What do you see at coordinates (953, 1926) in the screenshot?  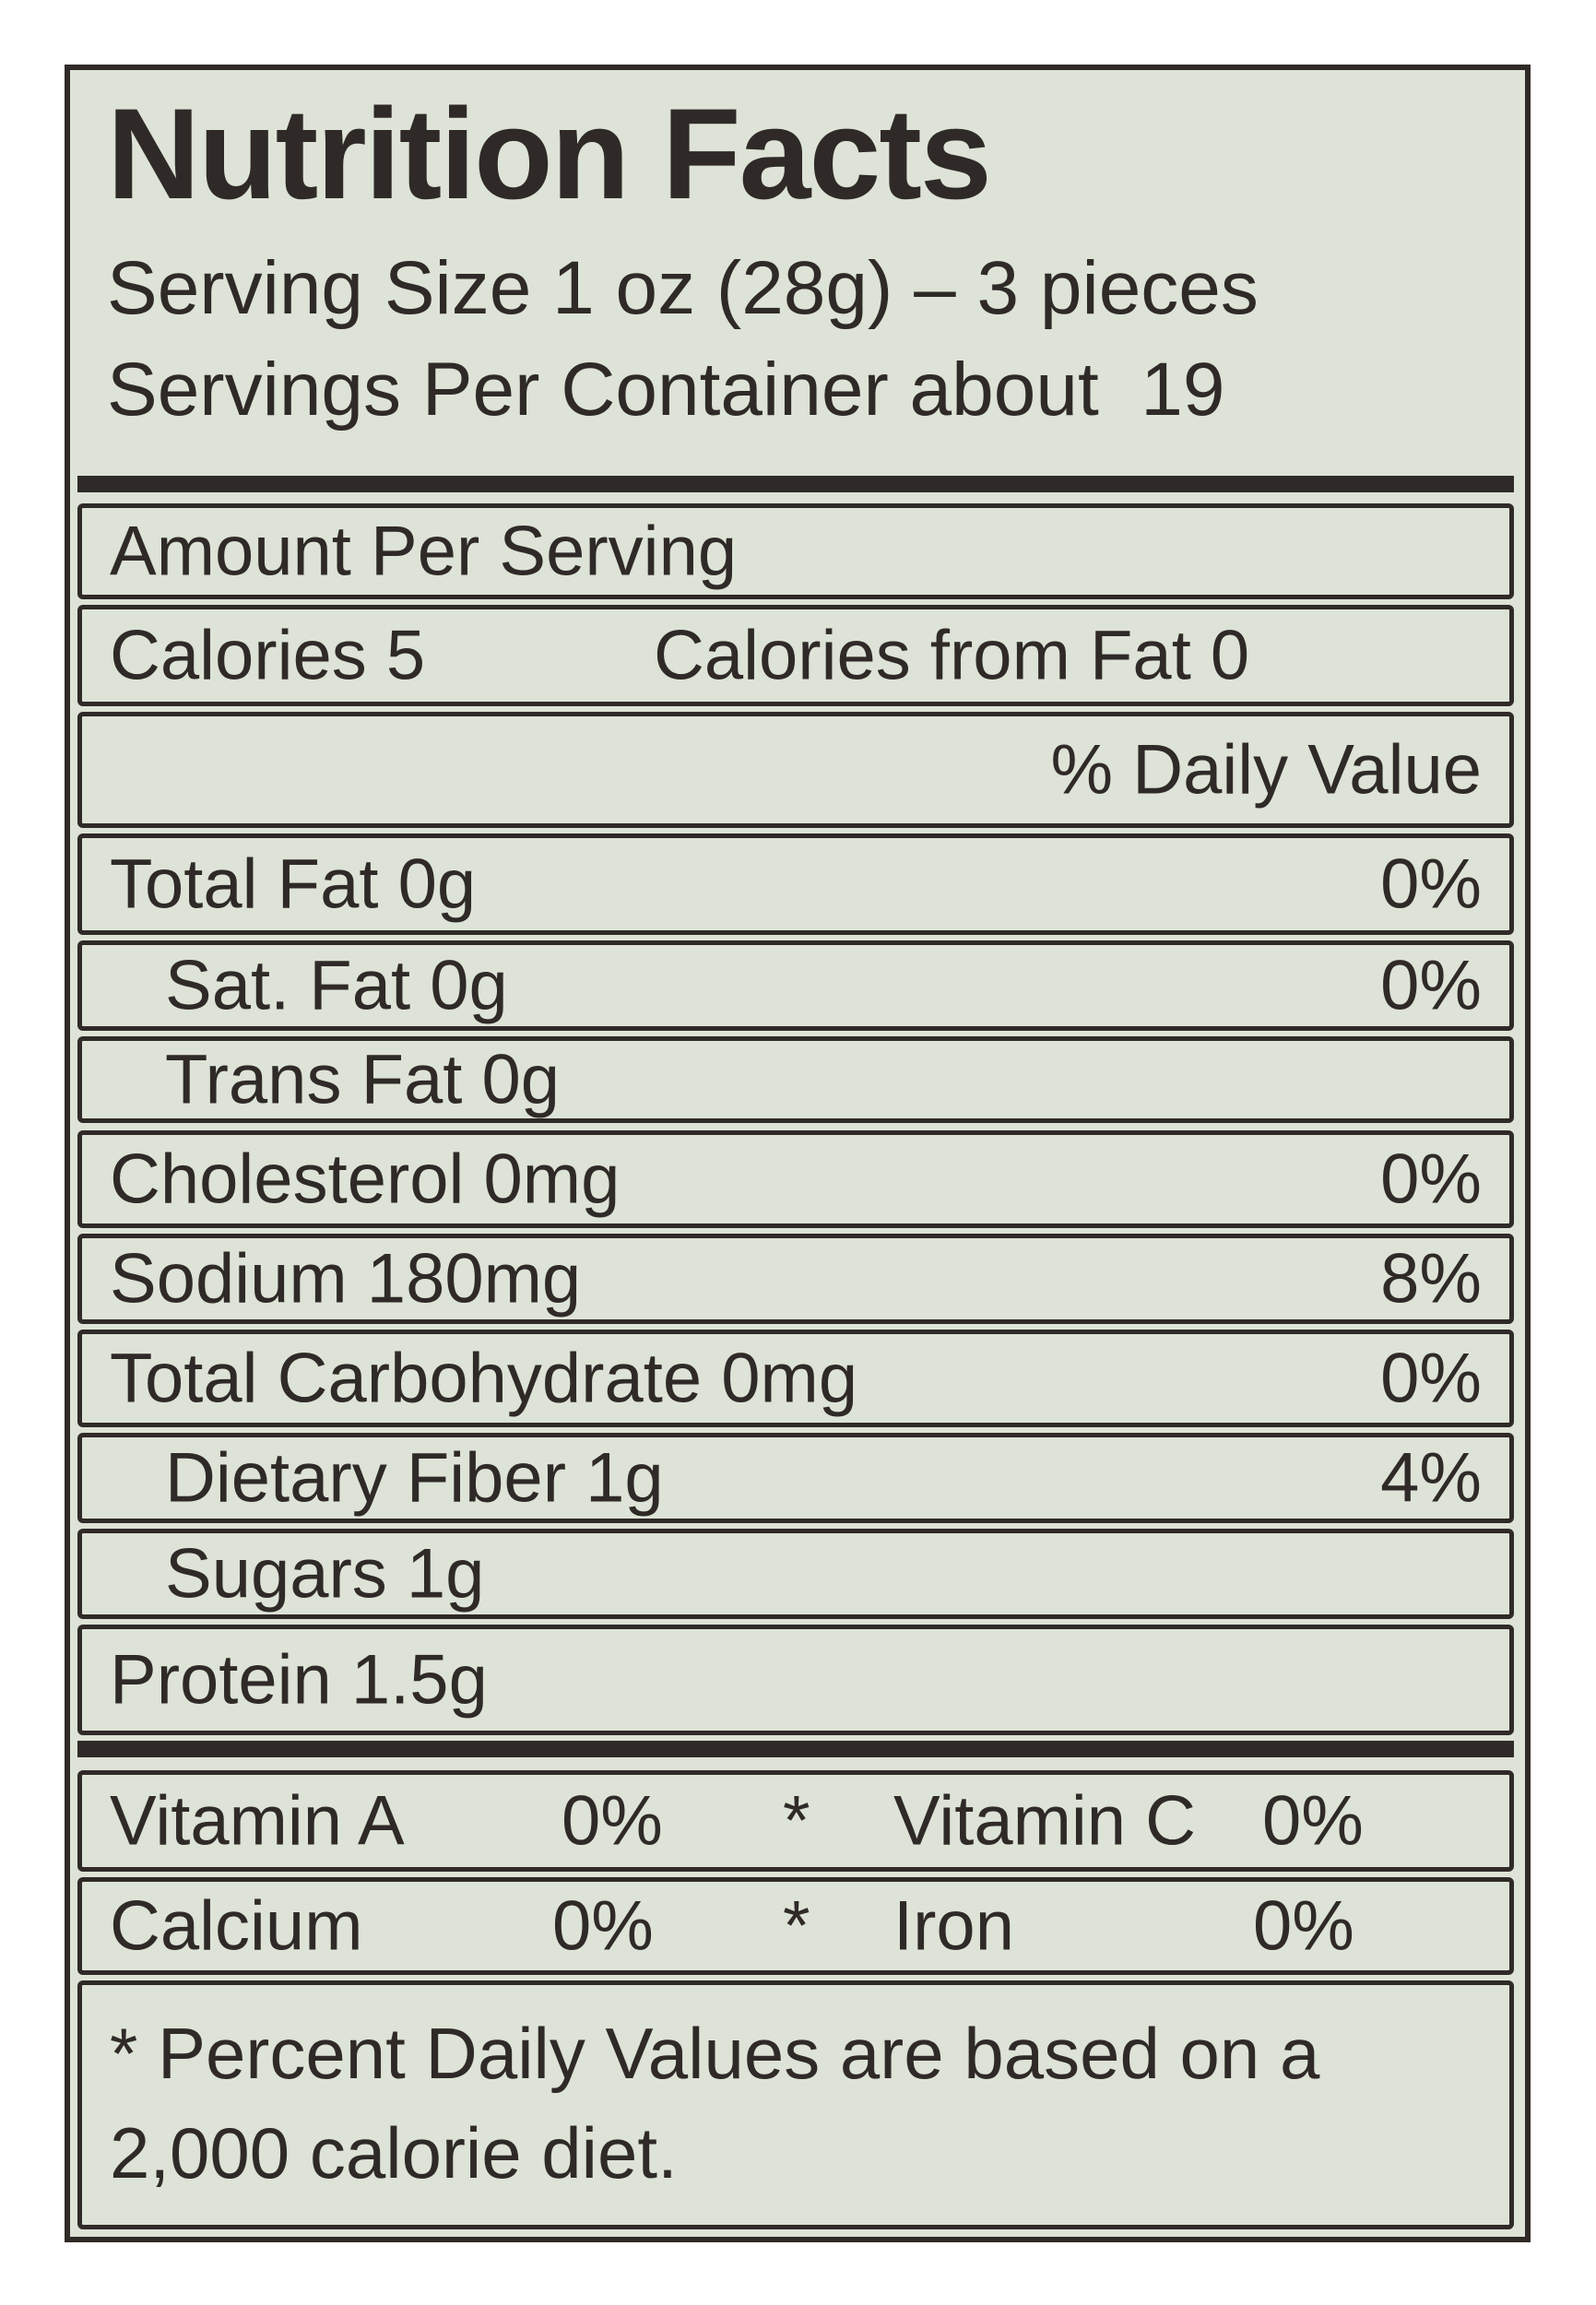 I see `vitamin-name: Iron` at bounding box center [953, 1926].